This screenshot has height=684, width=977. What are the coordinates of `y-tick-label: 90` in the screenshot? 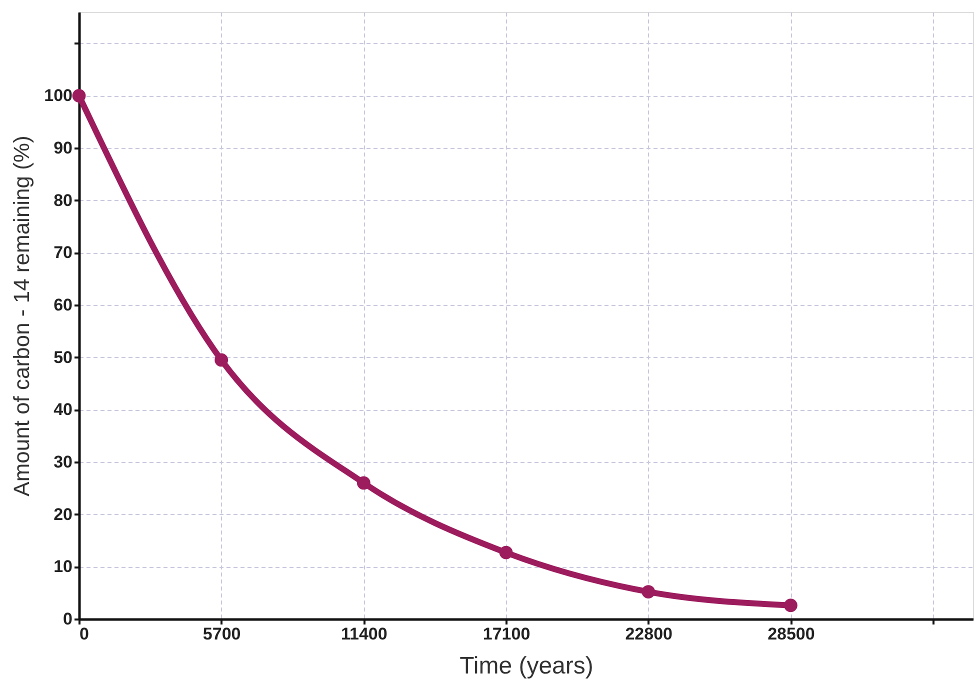 It's located at (63, 148).